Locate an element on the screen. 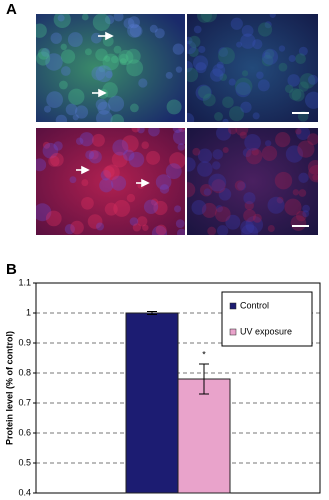 The height and width of the screenshot is (500, 329). image is located at coordinates (110, 68).